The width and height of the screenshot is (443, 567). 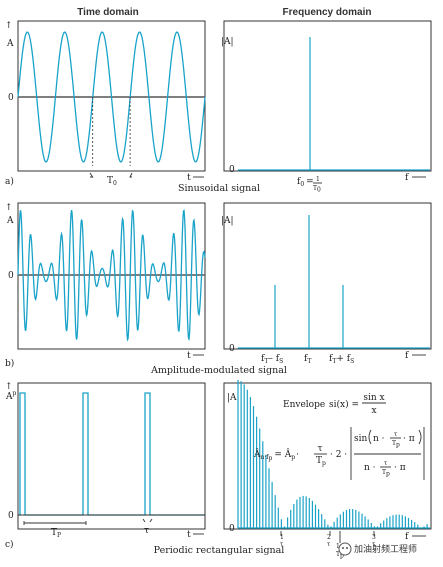 What do you see at coordinates (282, 537) in the screenshot?
I see `panel-c-xt1-num: 1` at bounding box center [282, 537].